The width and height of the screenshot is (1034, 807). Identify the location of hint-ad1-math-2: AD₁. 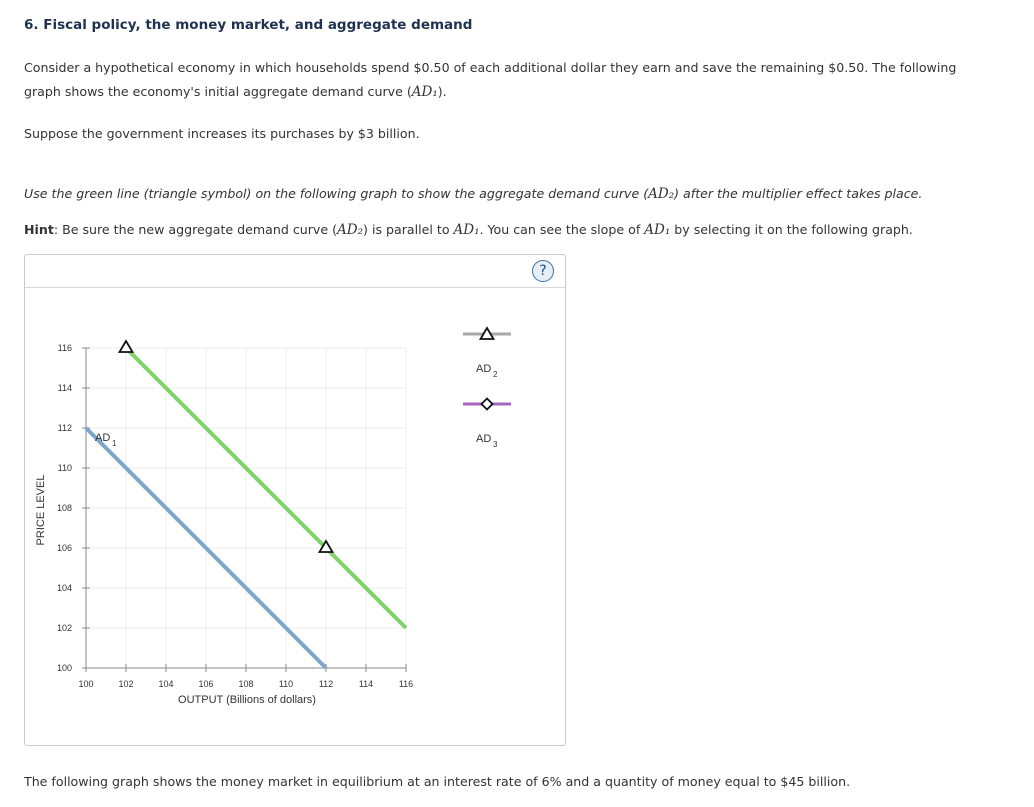
(657, 230).